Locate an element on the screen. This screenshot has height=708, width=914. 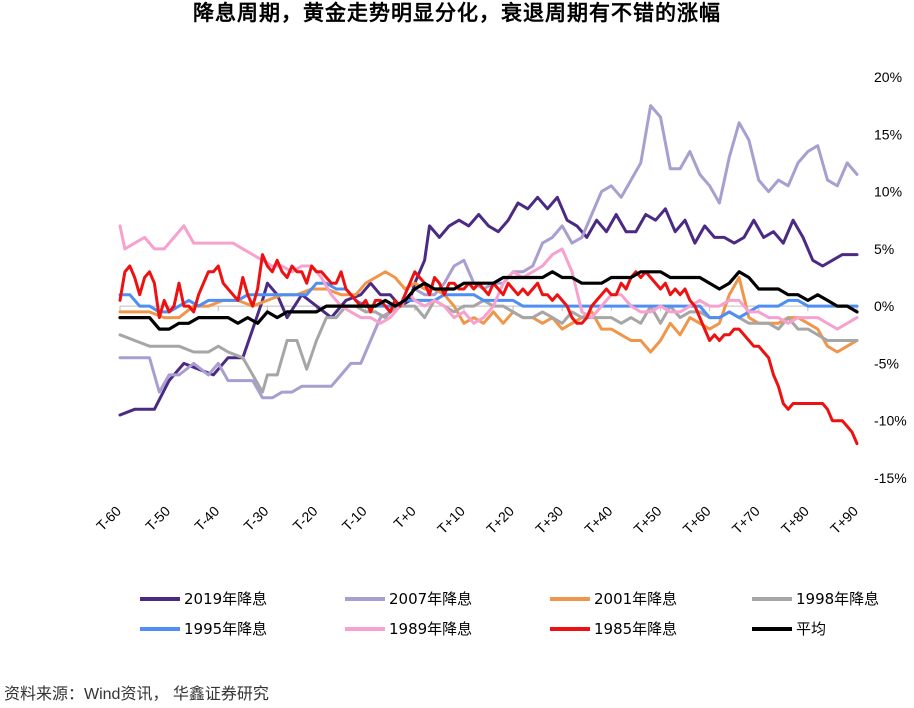
x-tick-label: T-20 is located at coordinates (305, 518).